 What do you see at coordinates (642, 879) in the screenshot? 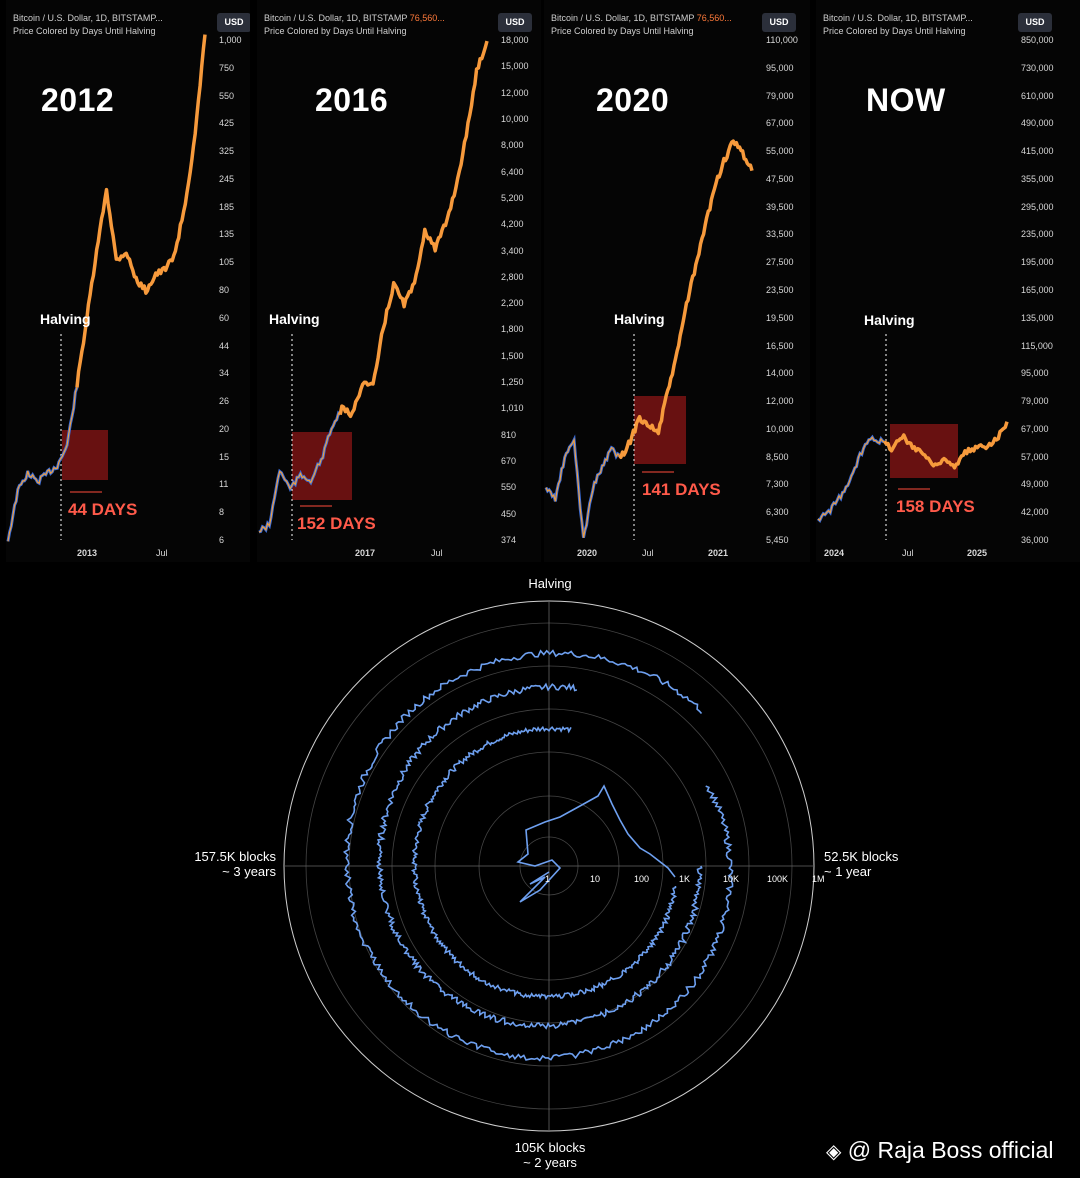
I see `polar-radial-tick: 100` at bounding box center [642, 879].